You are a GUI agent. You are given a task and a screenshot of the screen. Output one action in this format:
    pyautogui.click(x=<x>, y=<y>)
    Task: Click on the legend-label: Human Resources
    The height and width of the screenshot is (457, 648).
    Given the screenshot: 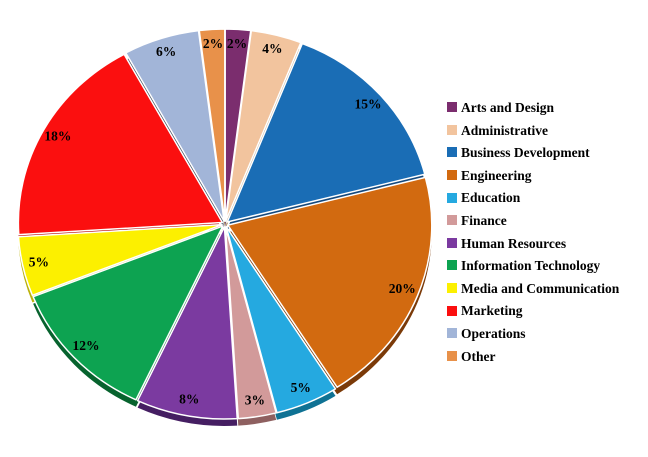 What is the action you would take?
    pyautogui.click(x=514, y=243)
    